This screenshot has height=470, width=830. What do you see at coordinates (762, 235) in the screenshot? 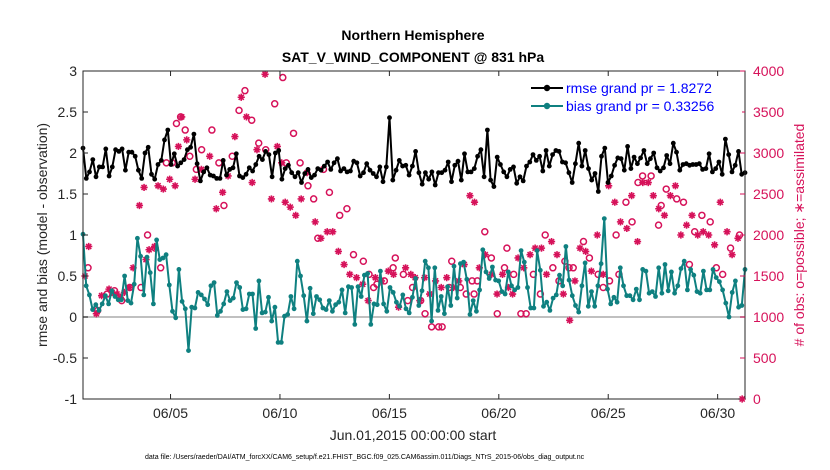
I see `y-axis-right: 0 500 1000 1500 2000 2500 3000 3500 4000` at bounding box center [762, 235].